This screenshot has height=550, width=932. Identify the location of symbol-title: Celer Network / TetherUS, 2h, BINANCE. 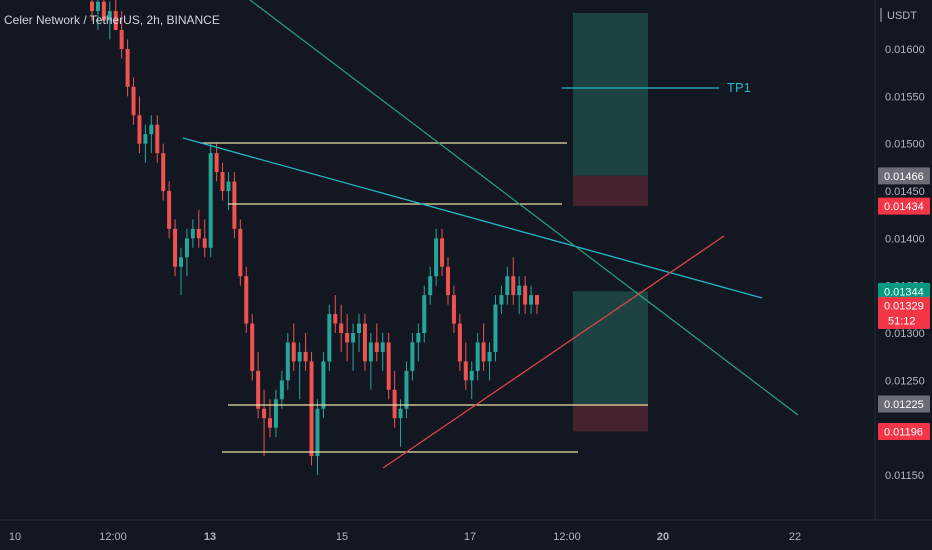
(112, 20).